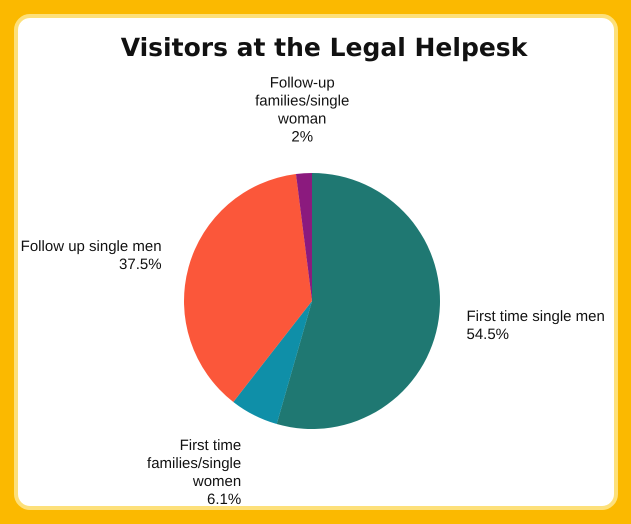 This screenshot has width=631, height=524. What do you see at coordinates (224, 499) in the screenshot?
I see `data-label: 6.1%` at bounding box center [224, 499].